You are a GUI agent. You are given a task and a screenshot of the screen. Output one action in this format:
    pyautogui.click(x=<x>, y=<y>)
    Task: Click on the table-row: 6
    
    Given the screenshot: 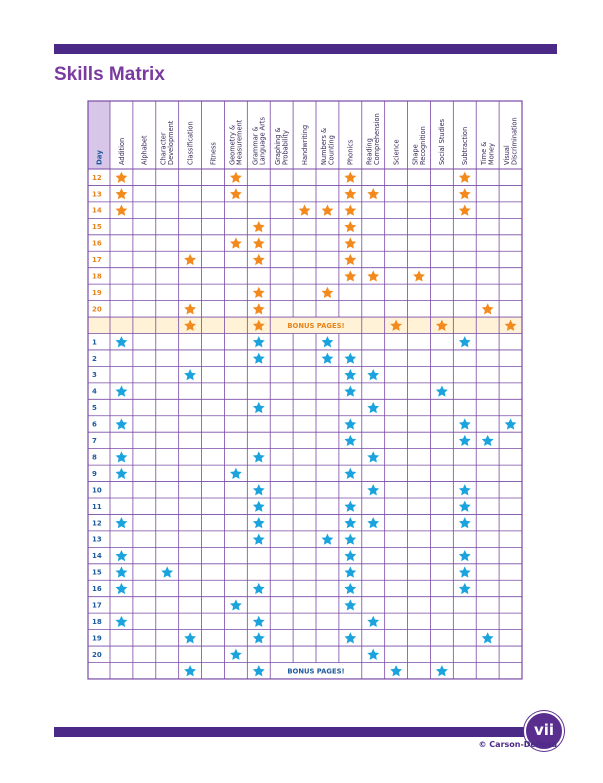 What is the action you would take?
    pyautogui.click(x=304, y=424)
    